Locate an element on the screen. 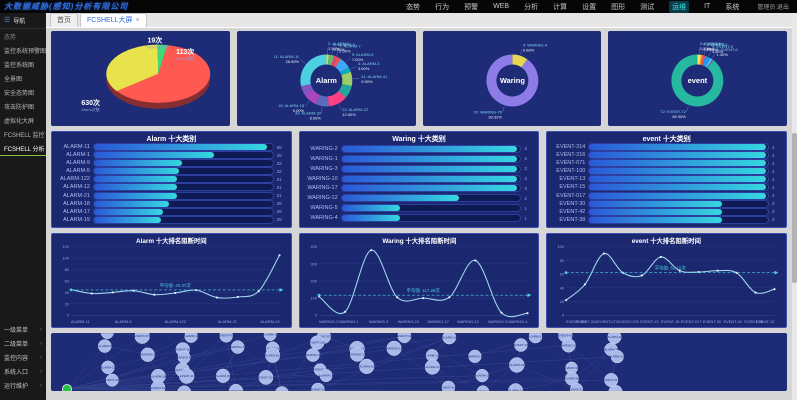 This screenshot has height=400, width=797. sidebar-bottom-item: 监控内容 › is located at coordinates (23, 357).